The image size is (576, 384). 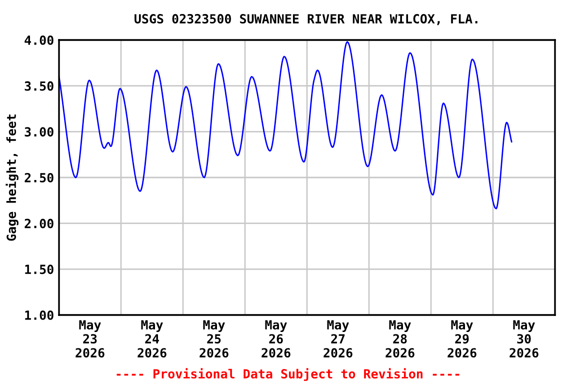 What do you see at coordinates (39, 269) in the screenshot?
I see `y-tick-label: 1.50` at bounding box center [39, 269].